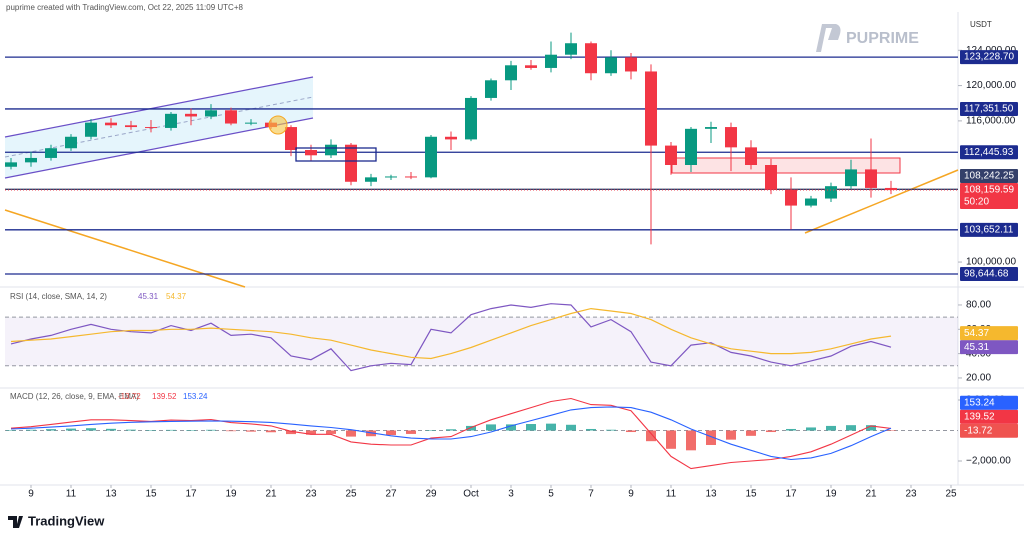 This screenshot has height=539, width=1024. Describe the element at coordinates (978, 305) in the screenshot. I see `y-tick-label: 80.00` at that location.